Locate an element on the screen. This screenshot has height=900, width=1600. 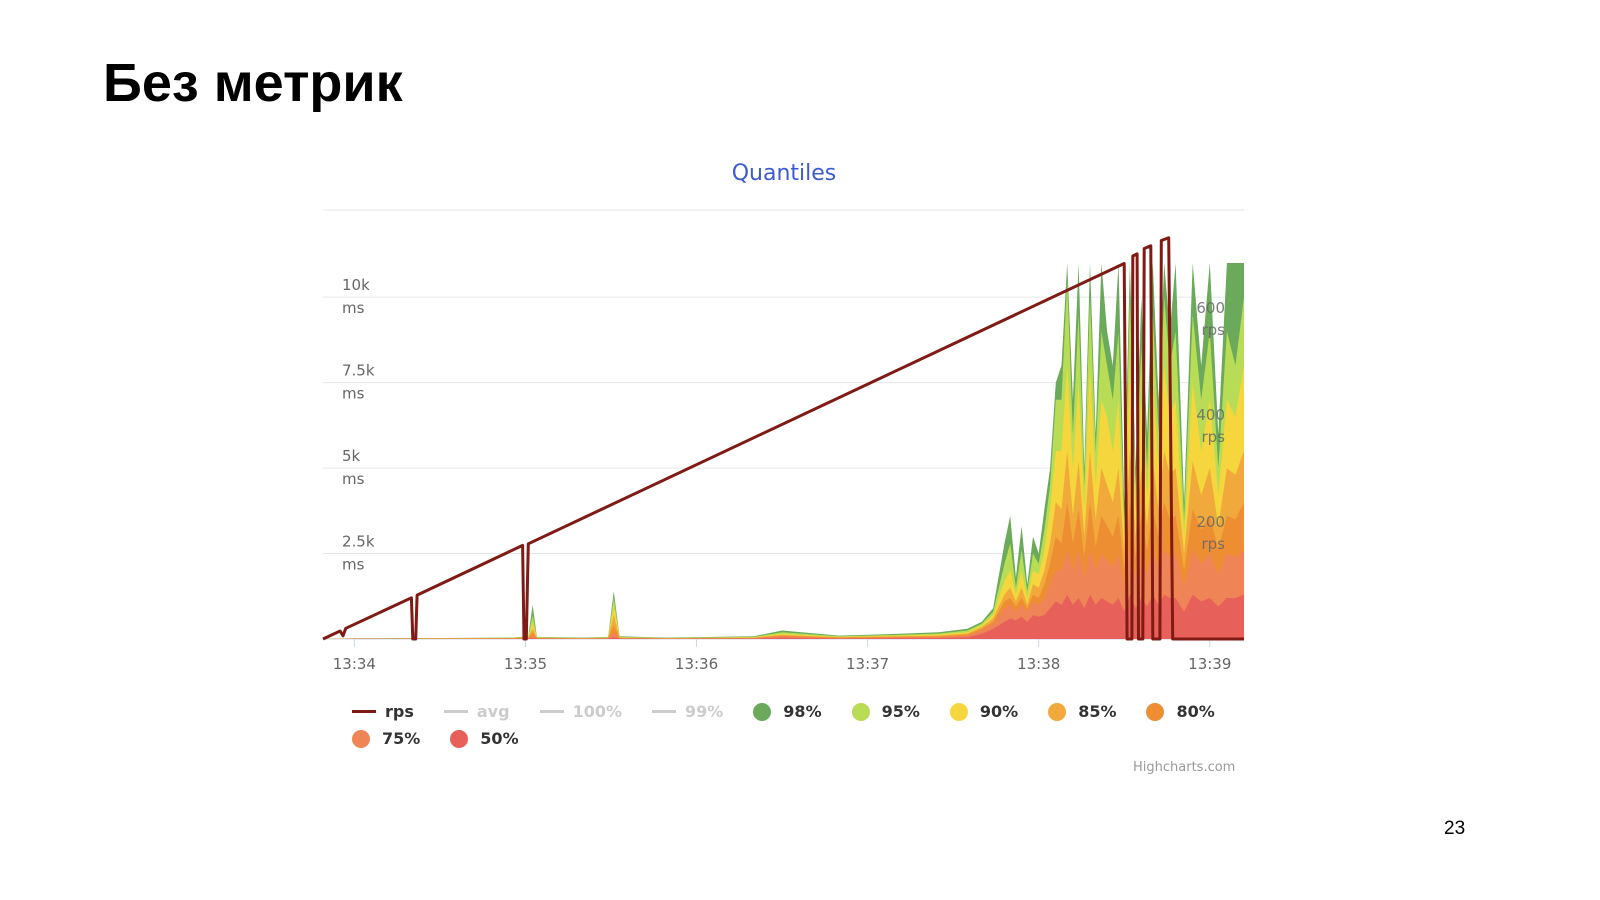
legend-item-95pct: 95% is located at coordinates (885, 711).